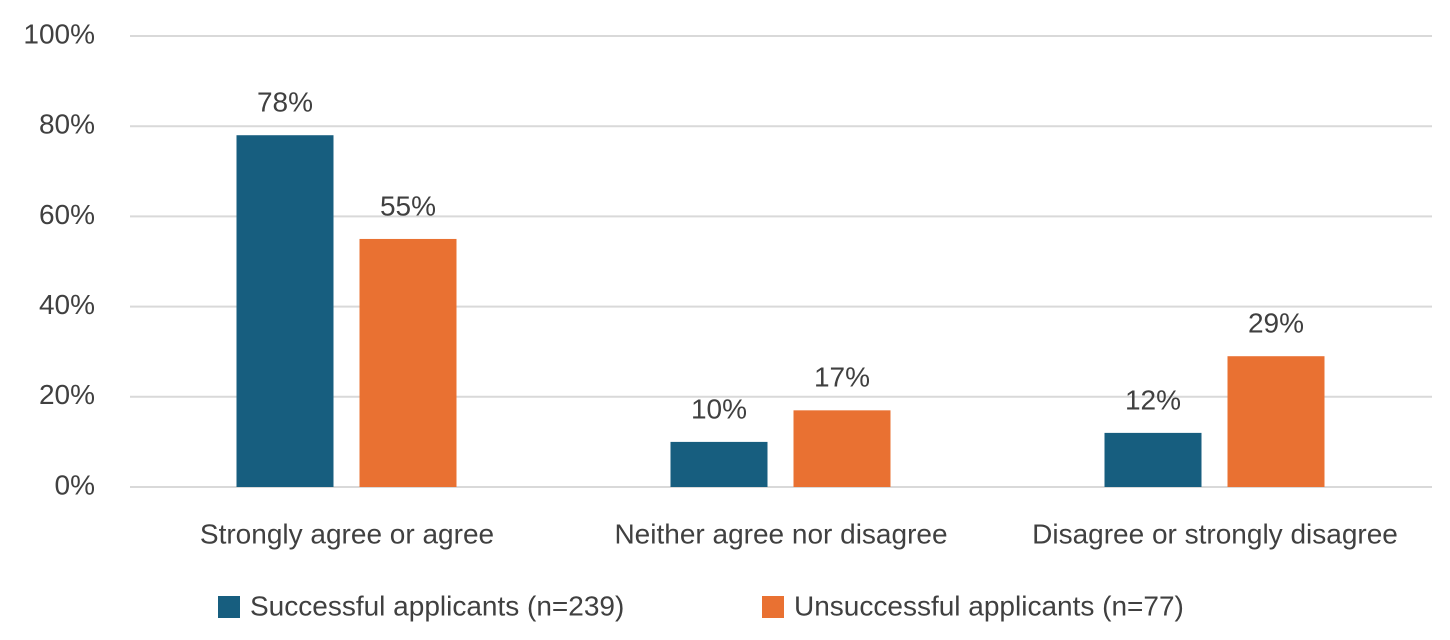 The image size is (1450, 640). I want to click on y-tick-label: 20%, so click(67, 394).